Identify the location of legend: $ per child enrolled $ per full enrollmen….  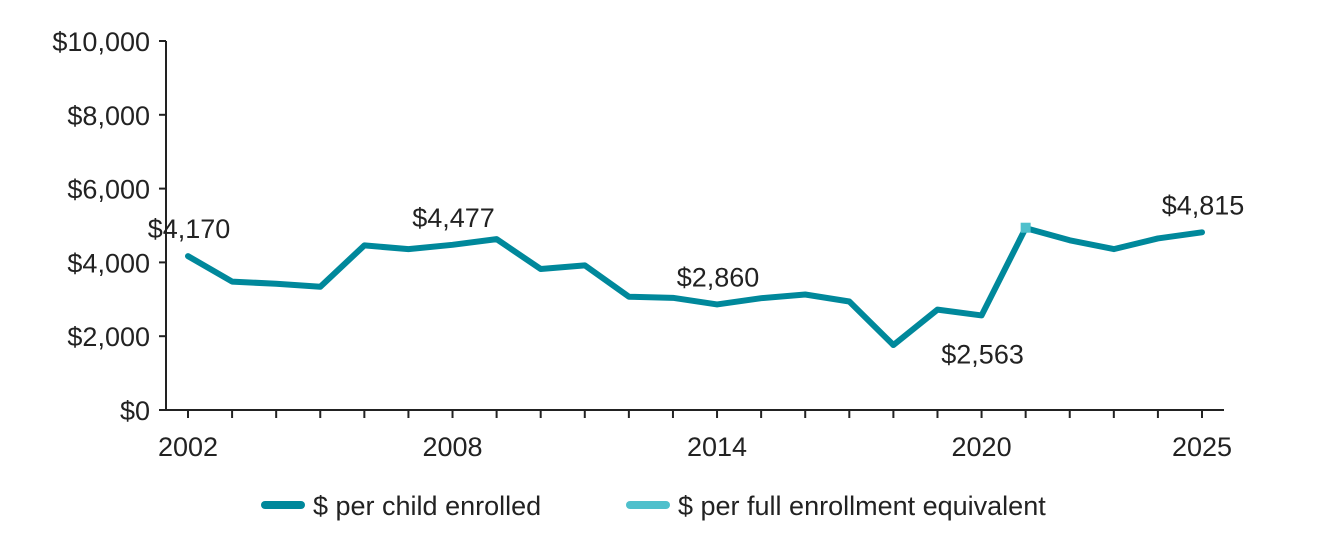
(655, 506).